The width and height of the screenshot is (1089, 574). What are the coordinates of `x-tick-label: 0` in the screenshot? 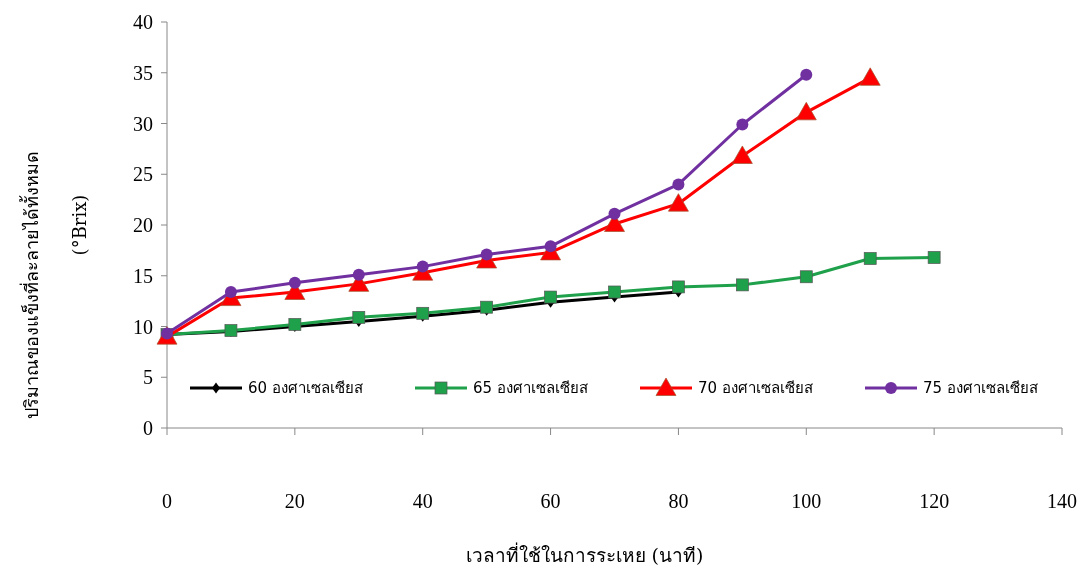 It's located at (167, 501).